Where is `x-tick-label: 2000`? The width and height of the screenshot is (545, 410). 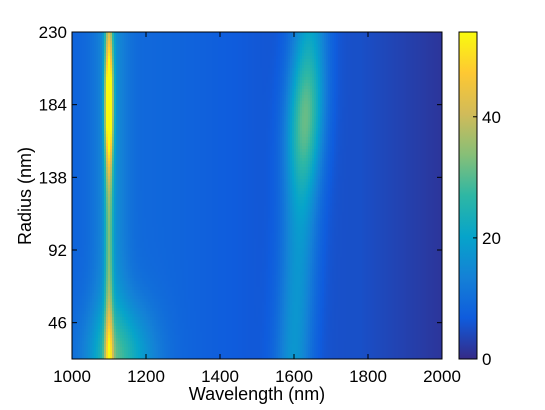 x-tick-label: 2000 is located at coordinates (442, 376).